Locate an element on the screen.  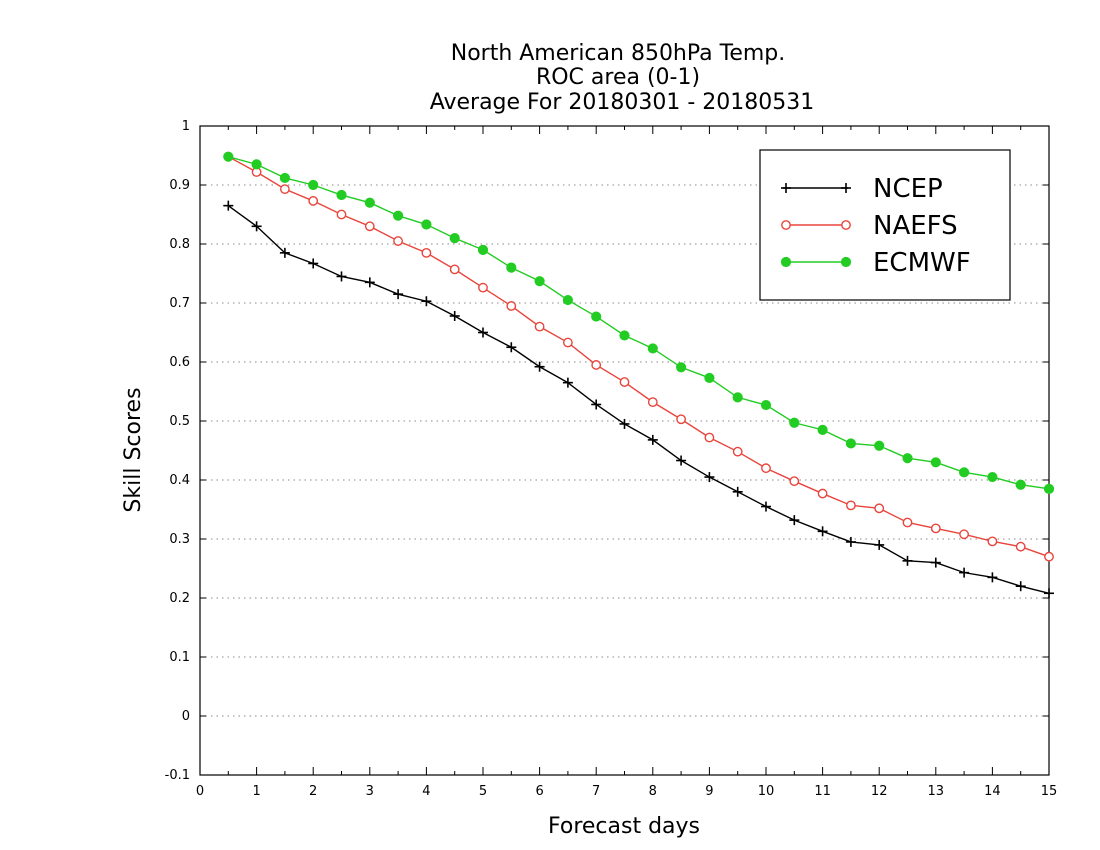
x-tick-label: 8 is located at coordinates (653, 791).